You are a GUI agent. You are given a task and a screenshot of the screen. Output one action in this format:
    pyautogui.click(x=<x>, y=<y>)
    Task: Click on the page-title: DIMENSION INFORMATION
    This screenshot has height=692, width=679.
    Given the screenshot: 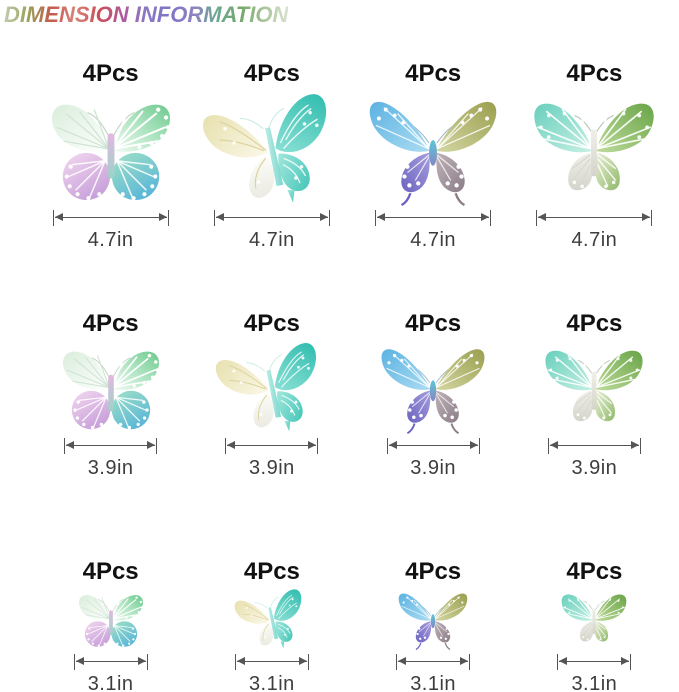 What is the action you would take?
    pyautogui.click(x=146, y=14)
    